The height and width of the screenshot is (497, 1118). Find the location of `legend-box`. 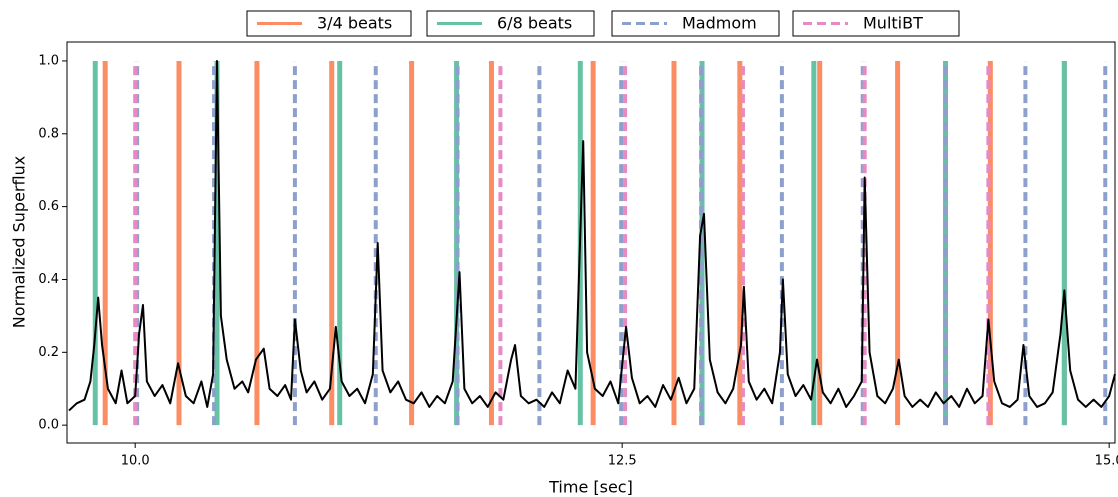

legend-box is located at coordinates (876, 23).